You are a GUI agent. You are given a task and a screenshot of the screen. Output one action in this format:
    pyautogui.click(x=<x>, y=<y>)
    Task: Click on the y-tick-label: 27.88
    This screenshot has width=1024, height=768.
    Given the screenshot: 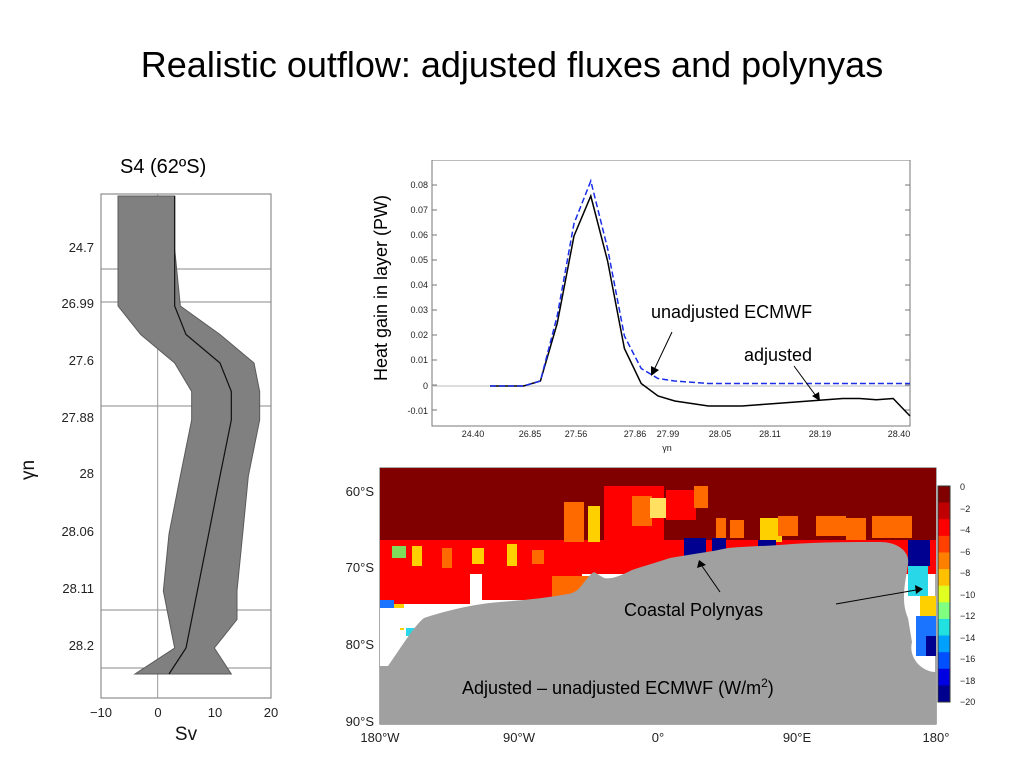 What is the action you would take?
    pyautogui.click(x=77, y=417)
    